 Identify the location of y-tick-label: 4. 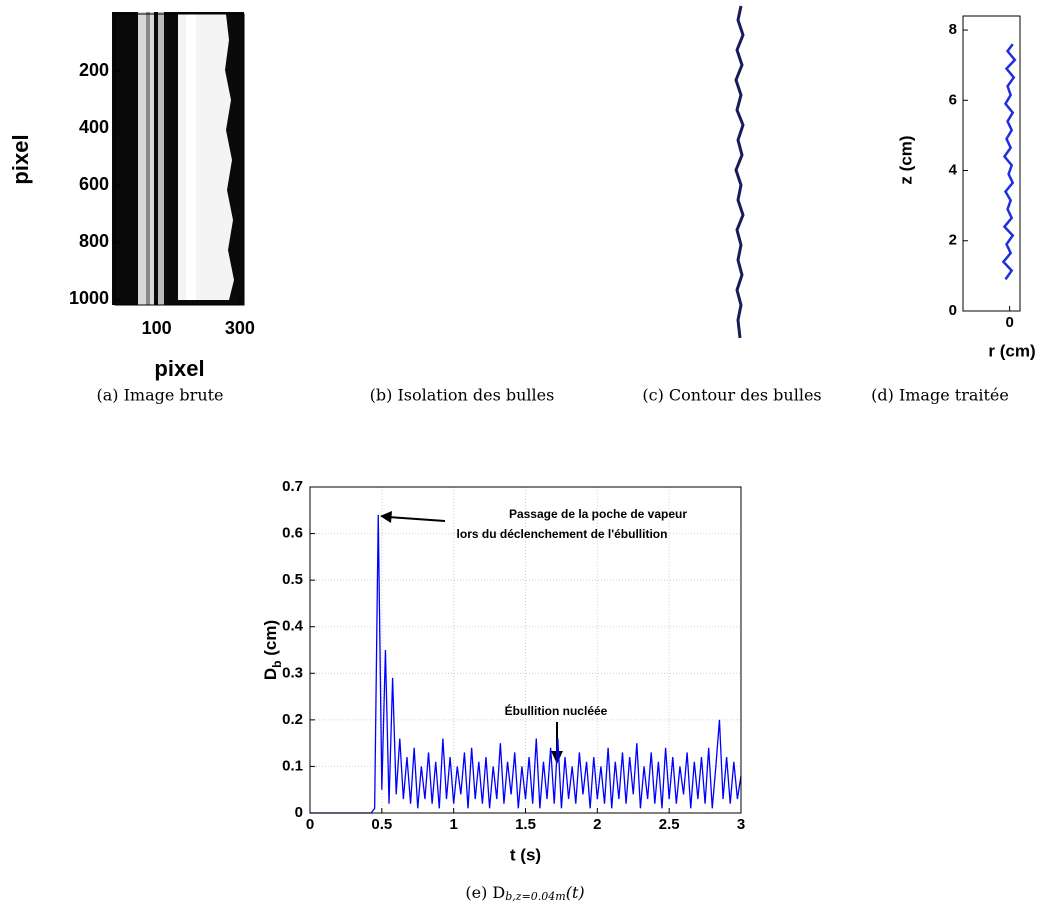
(953, 169).